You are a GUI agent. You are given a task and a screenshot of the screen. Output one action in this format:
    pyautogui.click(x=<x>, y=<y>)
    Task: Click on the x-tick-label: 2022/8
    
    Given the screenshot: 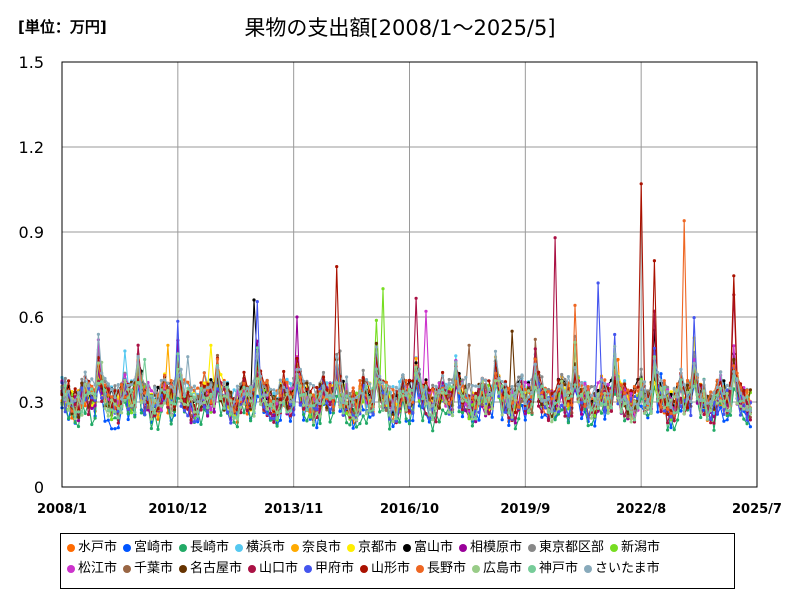 What is the action you would take?
    pyautogui.click(x=641, y=509)
    